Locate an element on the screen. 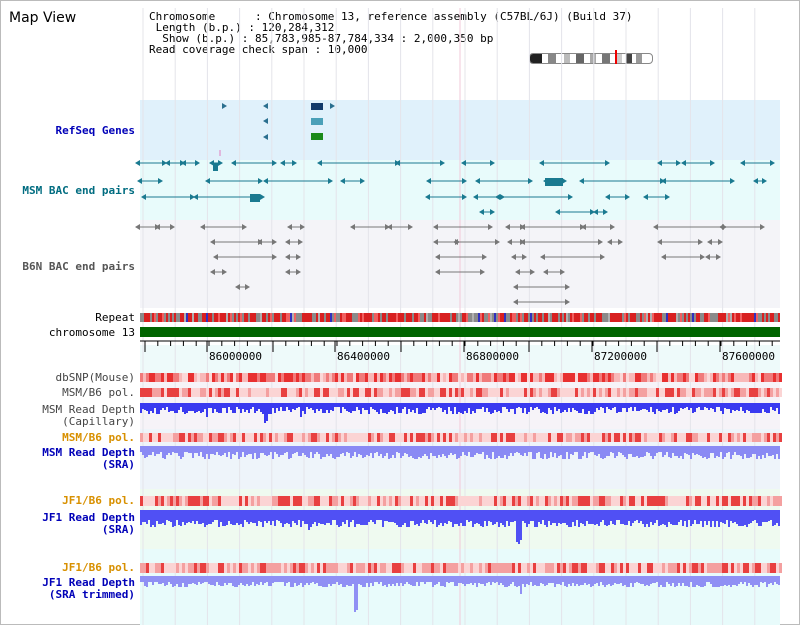  track-label-b6n-bac: B6N BAC end pairs is located at coordinates (78, 266).